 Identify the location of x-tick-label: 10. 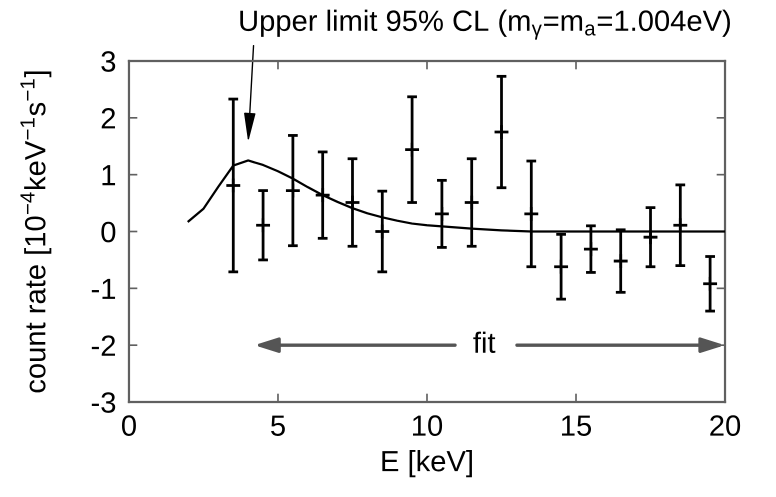
(427, 425).